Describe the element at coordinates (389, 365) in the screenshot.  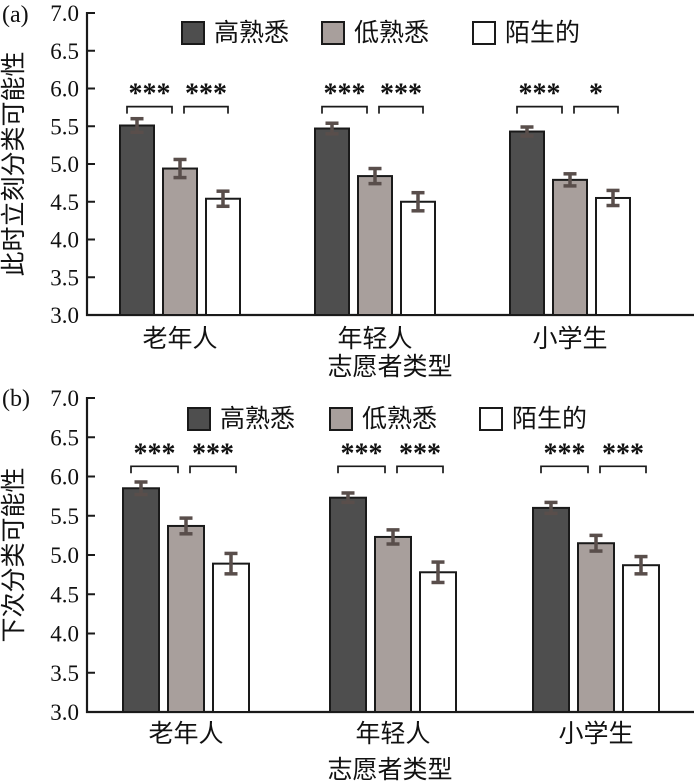
I see `panel-a-x-axis-title: 志愿者类型` at that location.